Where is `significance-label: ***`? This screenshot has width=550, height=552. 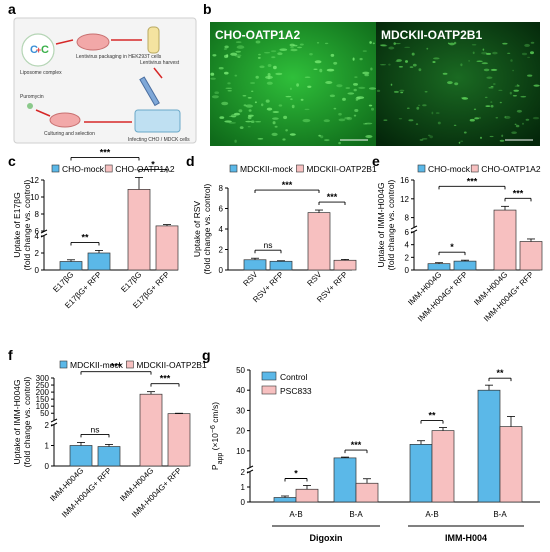
significance-label: *** is located at coordinates (356, 445).